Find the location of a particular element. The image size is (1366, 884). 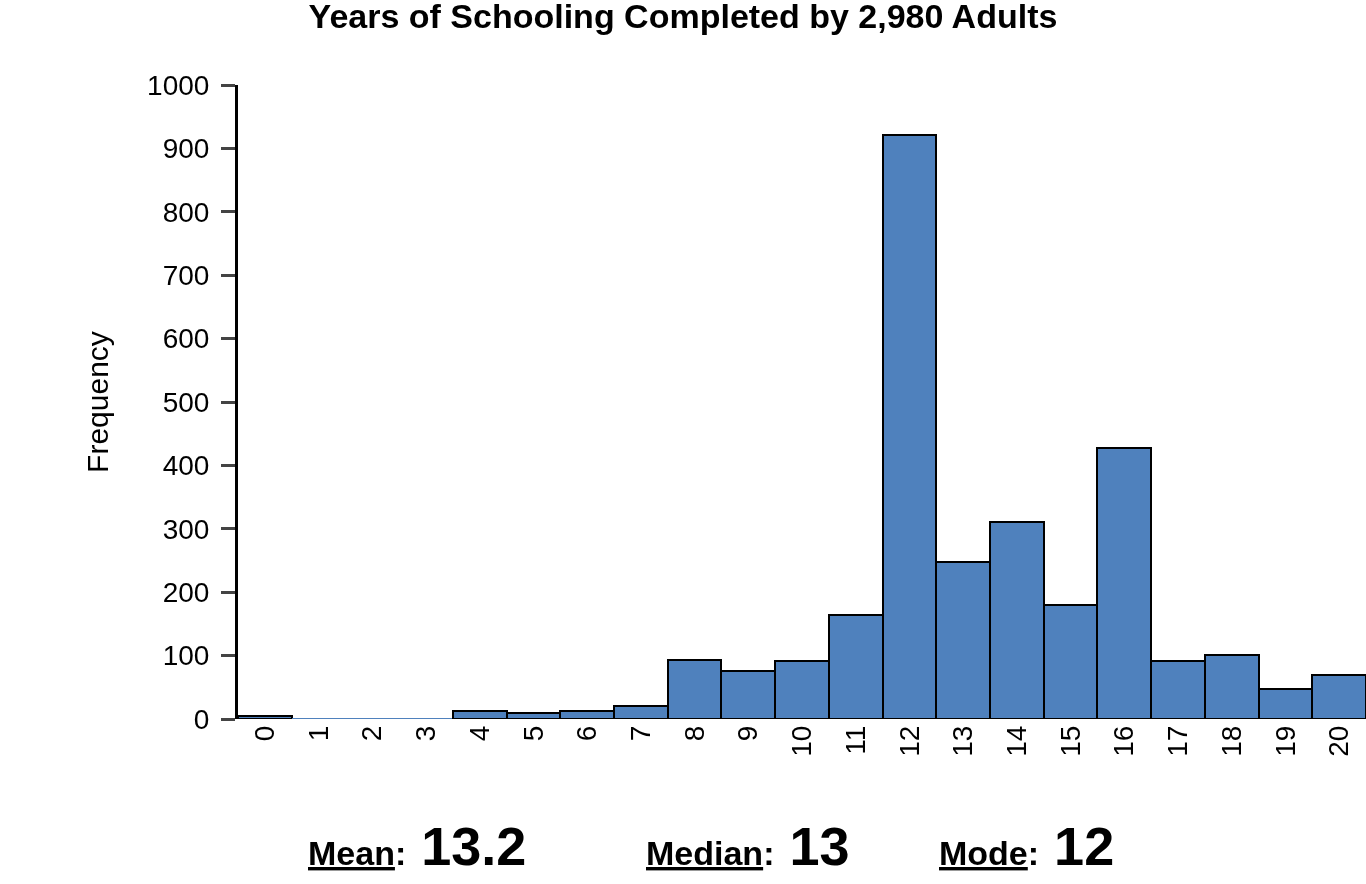

x-tick-label: 1 is located at coordinates (318, 733).